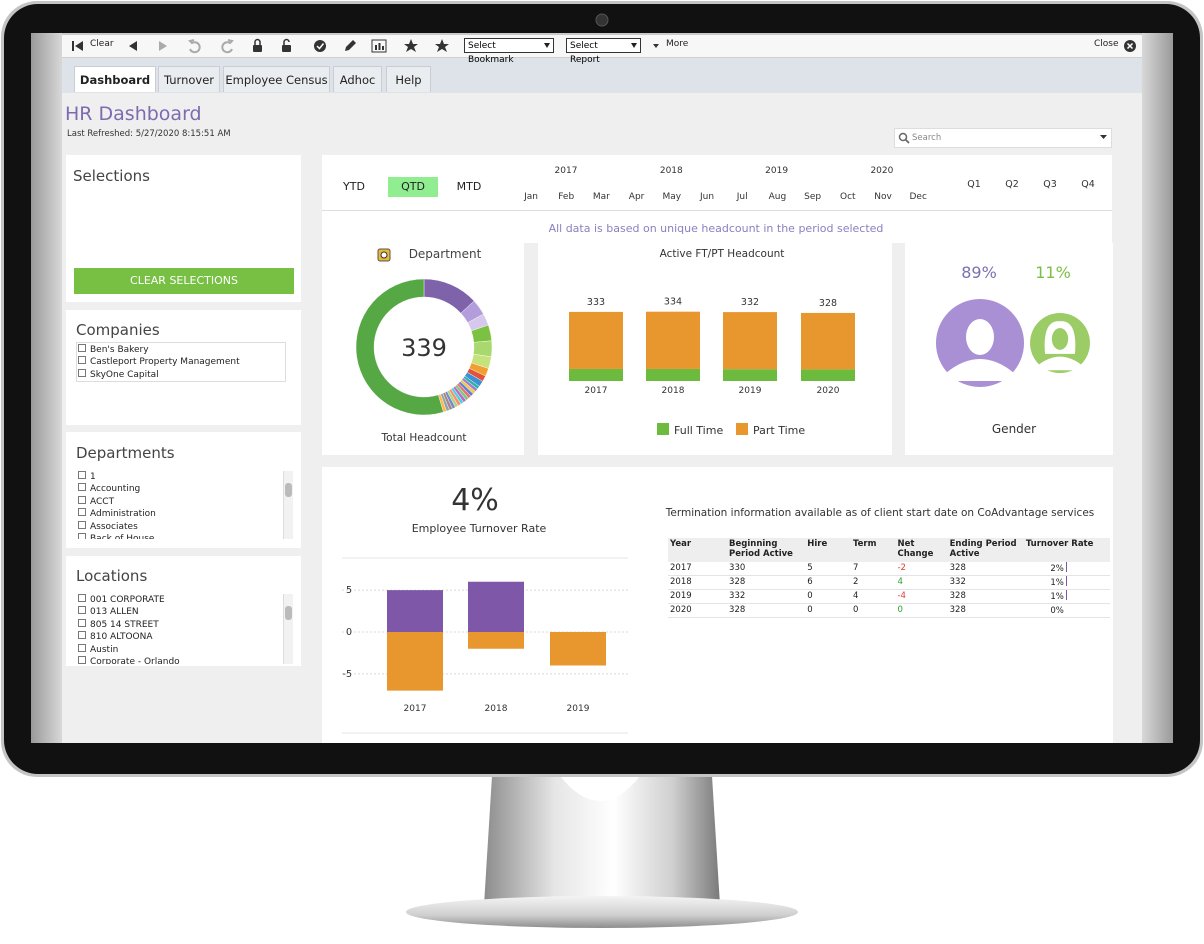  What do you see at coordinates (125, 453) in the screenshot?
I see `departments-title: Departments` at bounding box center [125, 453].